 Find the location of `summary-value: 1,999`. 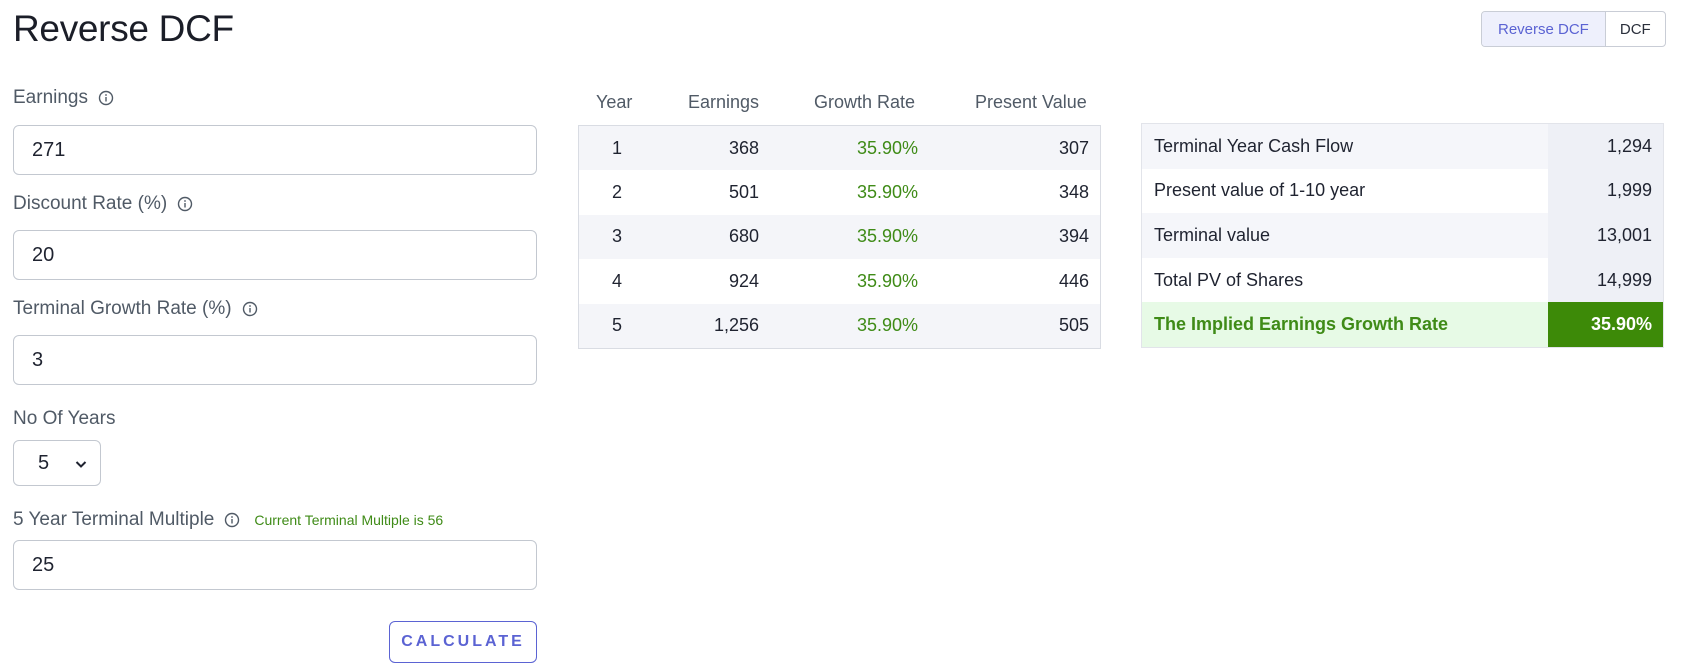

summary-value: 1,999 is located at coordinates (1605, 191).